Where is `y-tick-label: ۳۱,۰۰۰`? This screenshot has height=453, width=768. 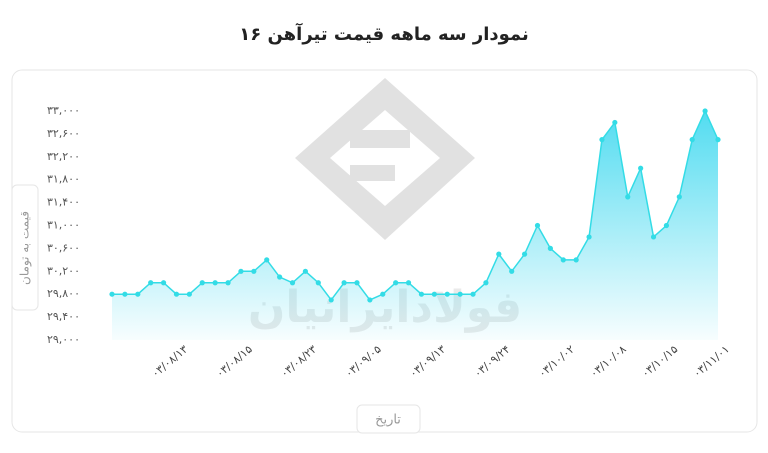 y-tick-label: ۳۱,۰۰۰ is located at coordinates (63, 225).